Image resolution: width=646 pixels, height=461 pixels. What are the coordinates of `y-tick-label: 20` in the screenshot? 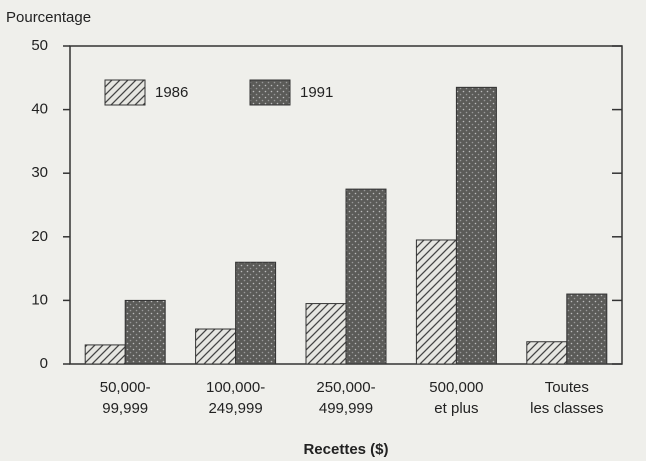 It's located at (39, 236).